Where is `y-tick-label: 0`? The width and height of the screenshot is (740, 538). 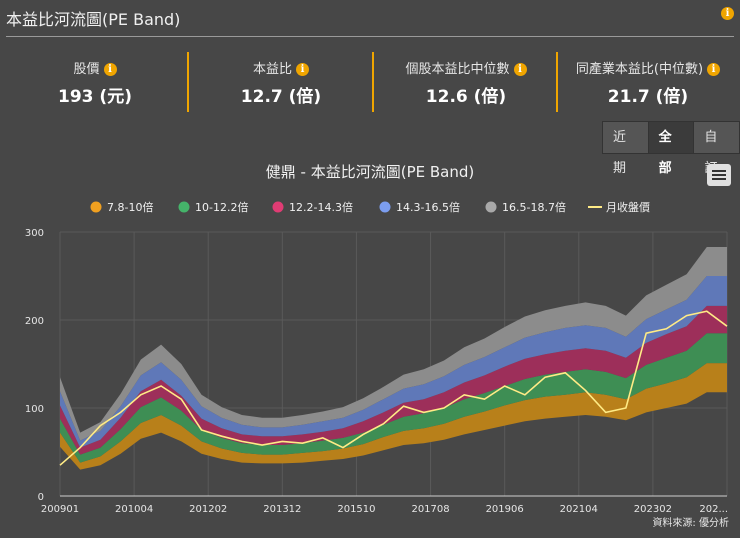
y-tick-label: 0 is located at coordinates (41, 497).